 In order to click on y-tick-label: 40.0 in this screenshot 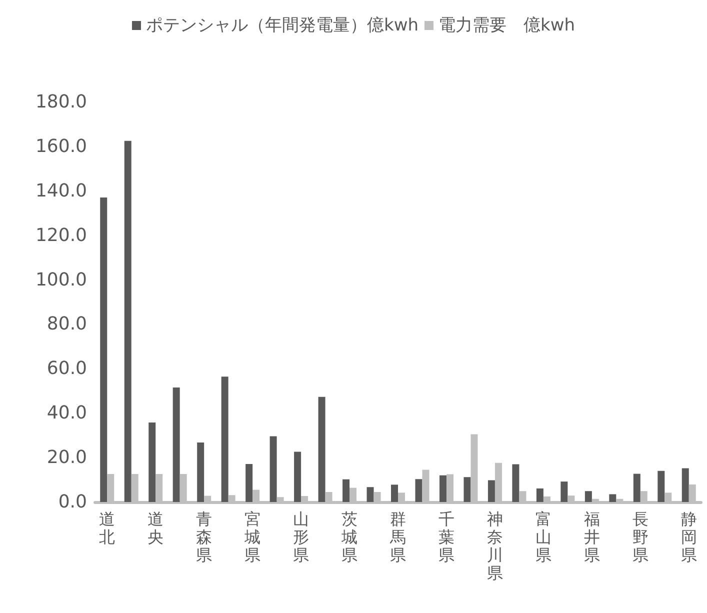, I will do `click(66, 413)`.